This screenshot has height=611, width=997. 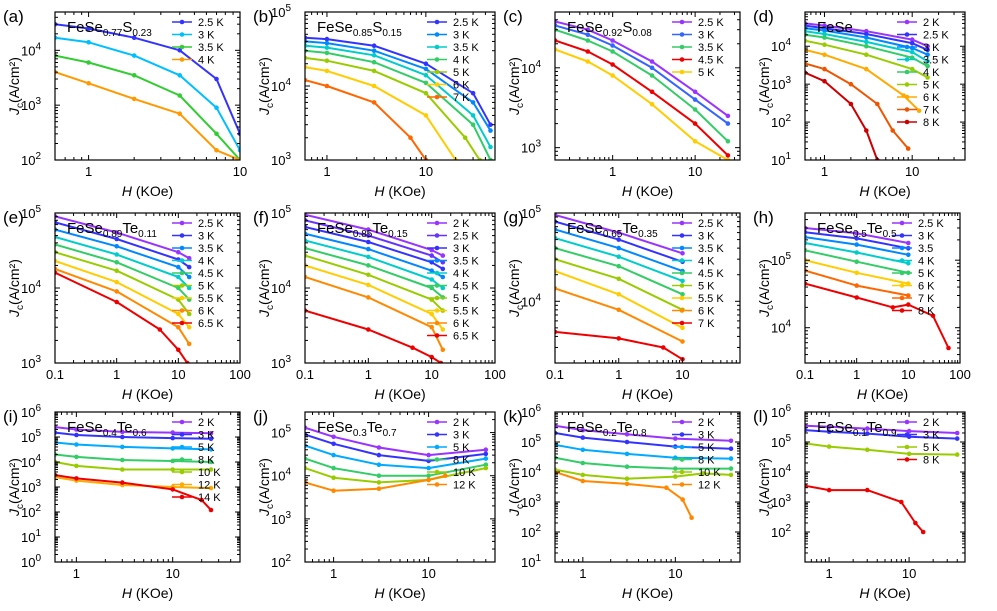 I want to click on y-tick-exponent: 2, so click(x=788, y=528).